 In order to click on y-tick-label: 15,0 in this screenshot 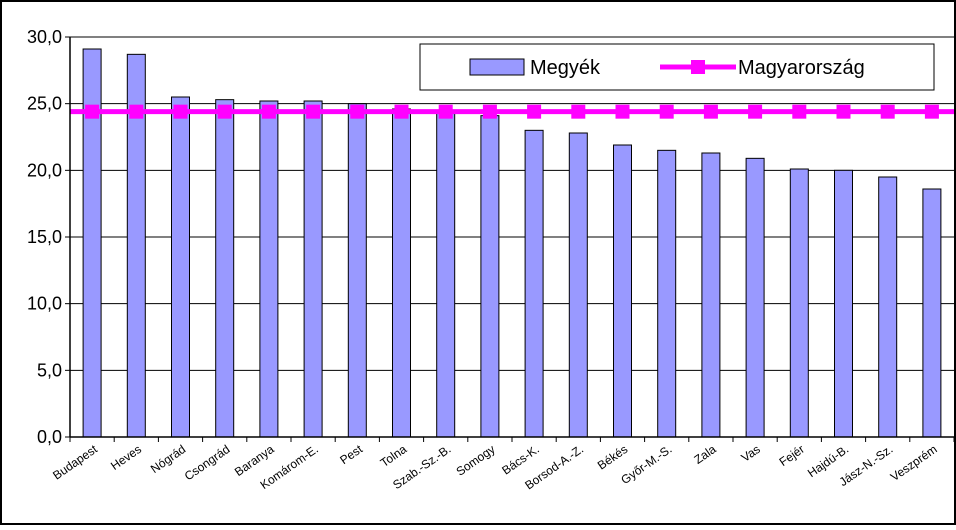, I will do `click(44, 237)`.